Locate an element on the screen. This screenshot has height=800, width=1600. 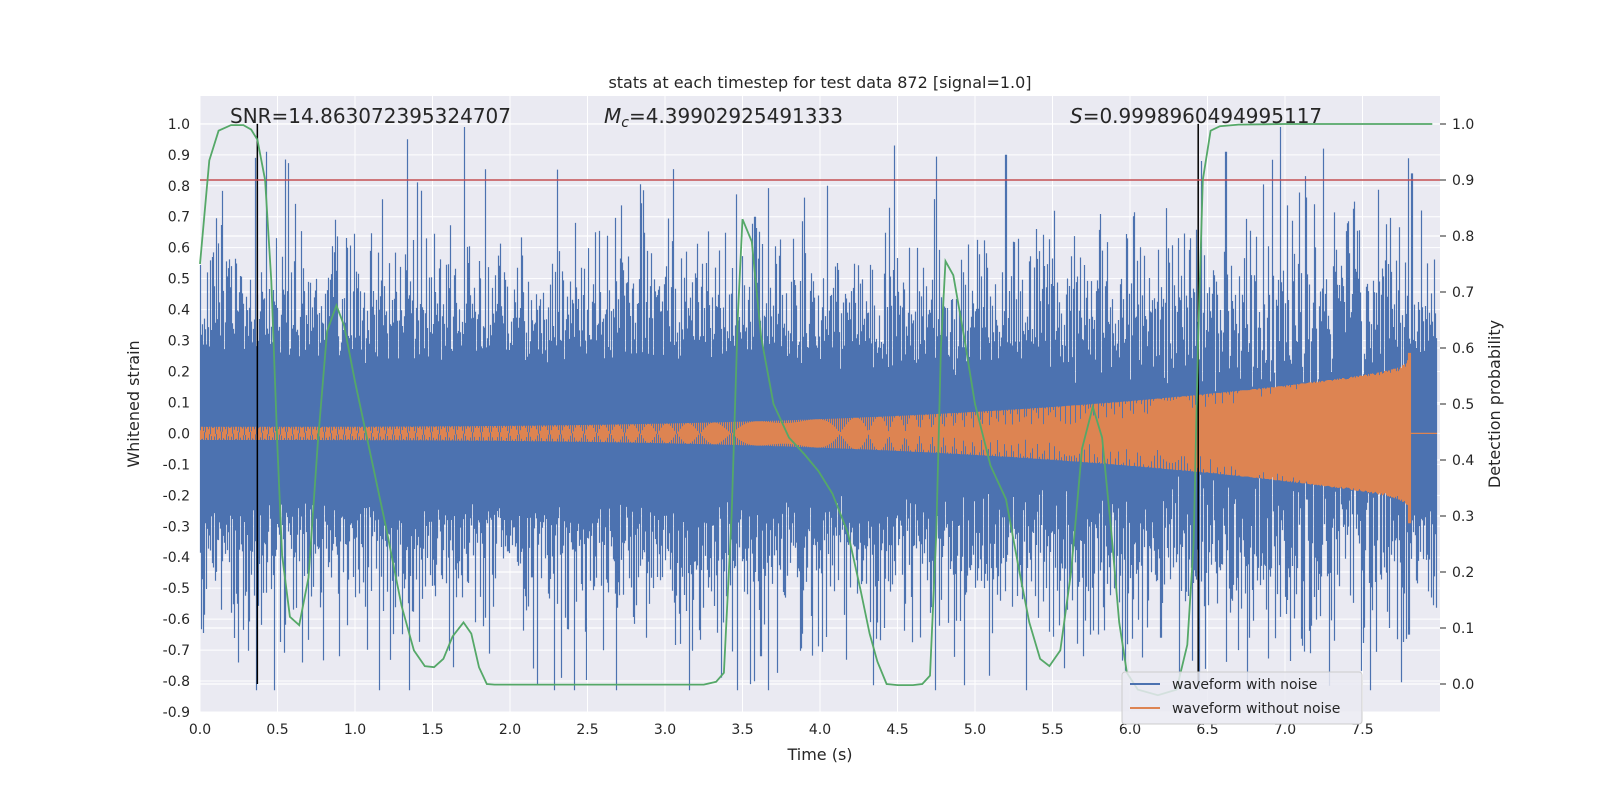
y-tick-label: -0.4 is located at coordinates (176, 558).